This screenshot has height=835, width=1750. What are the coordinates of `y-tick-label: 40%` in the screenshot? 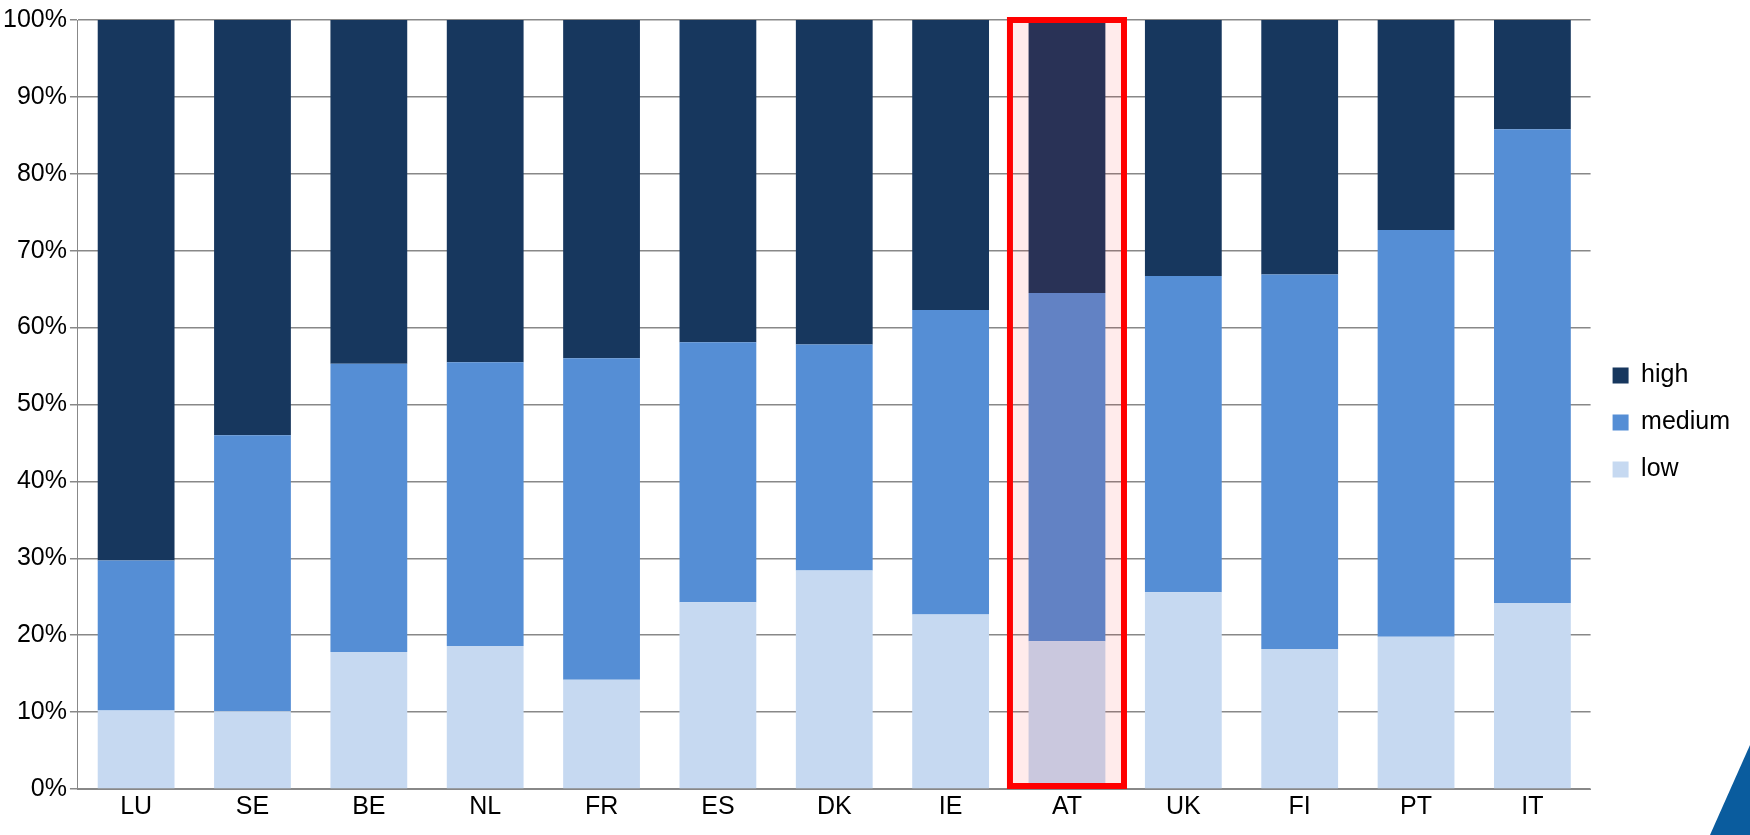 It's located at (41, 479).